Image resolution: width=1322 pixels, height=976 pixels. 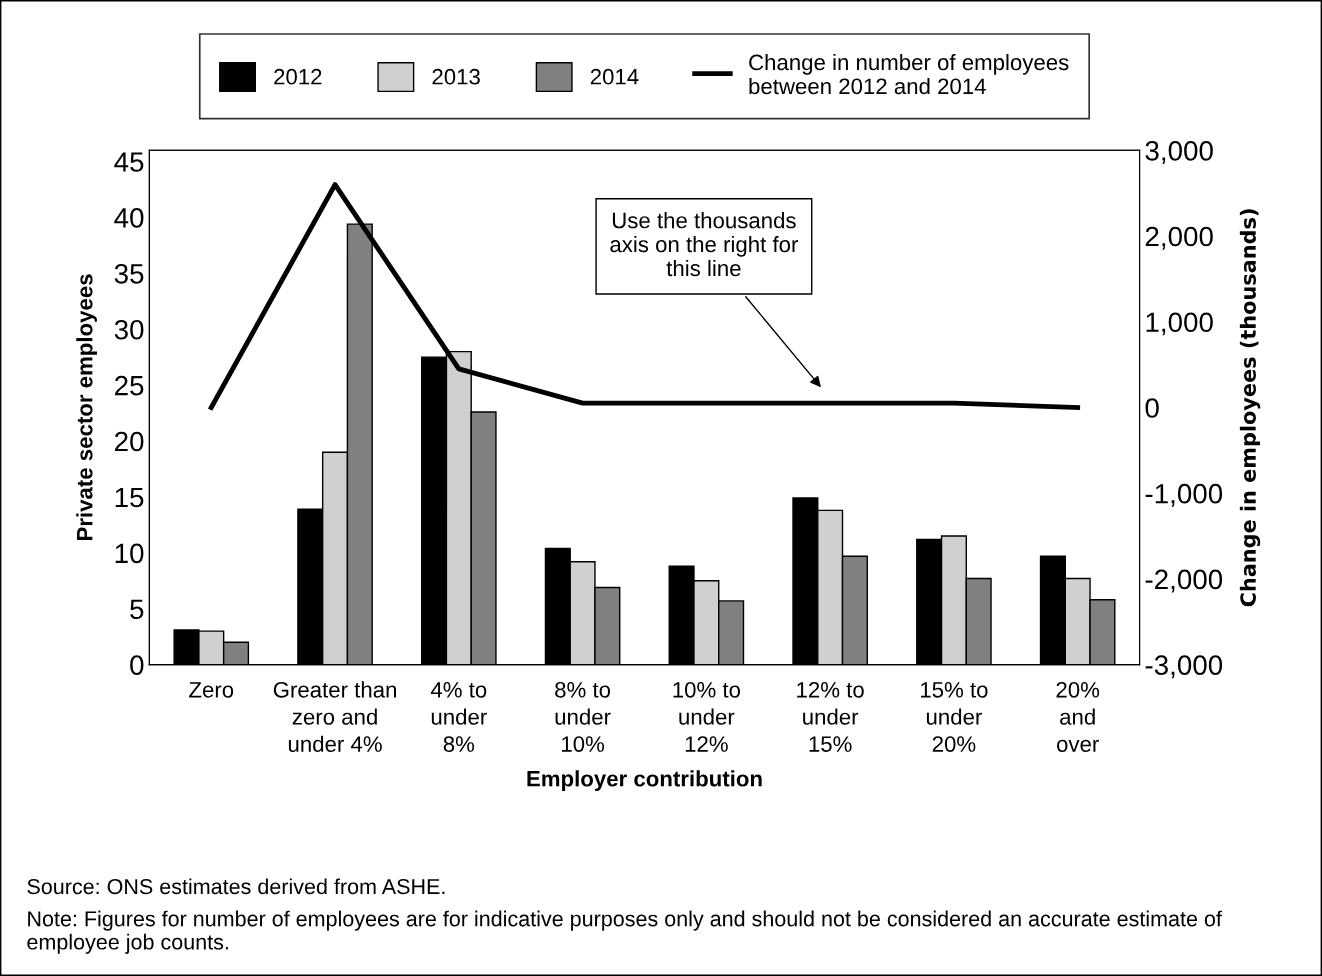 I want to click on x-tick-label: 10% to under 12%, so click(x=707, y=716).